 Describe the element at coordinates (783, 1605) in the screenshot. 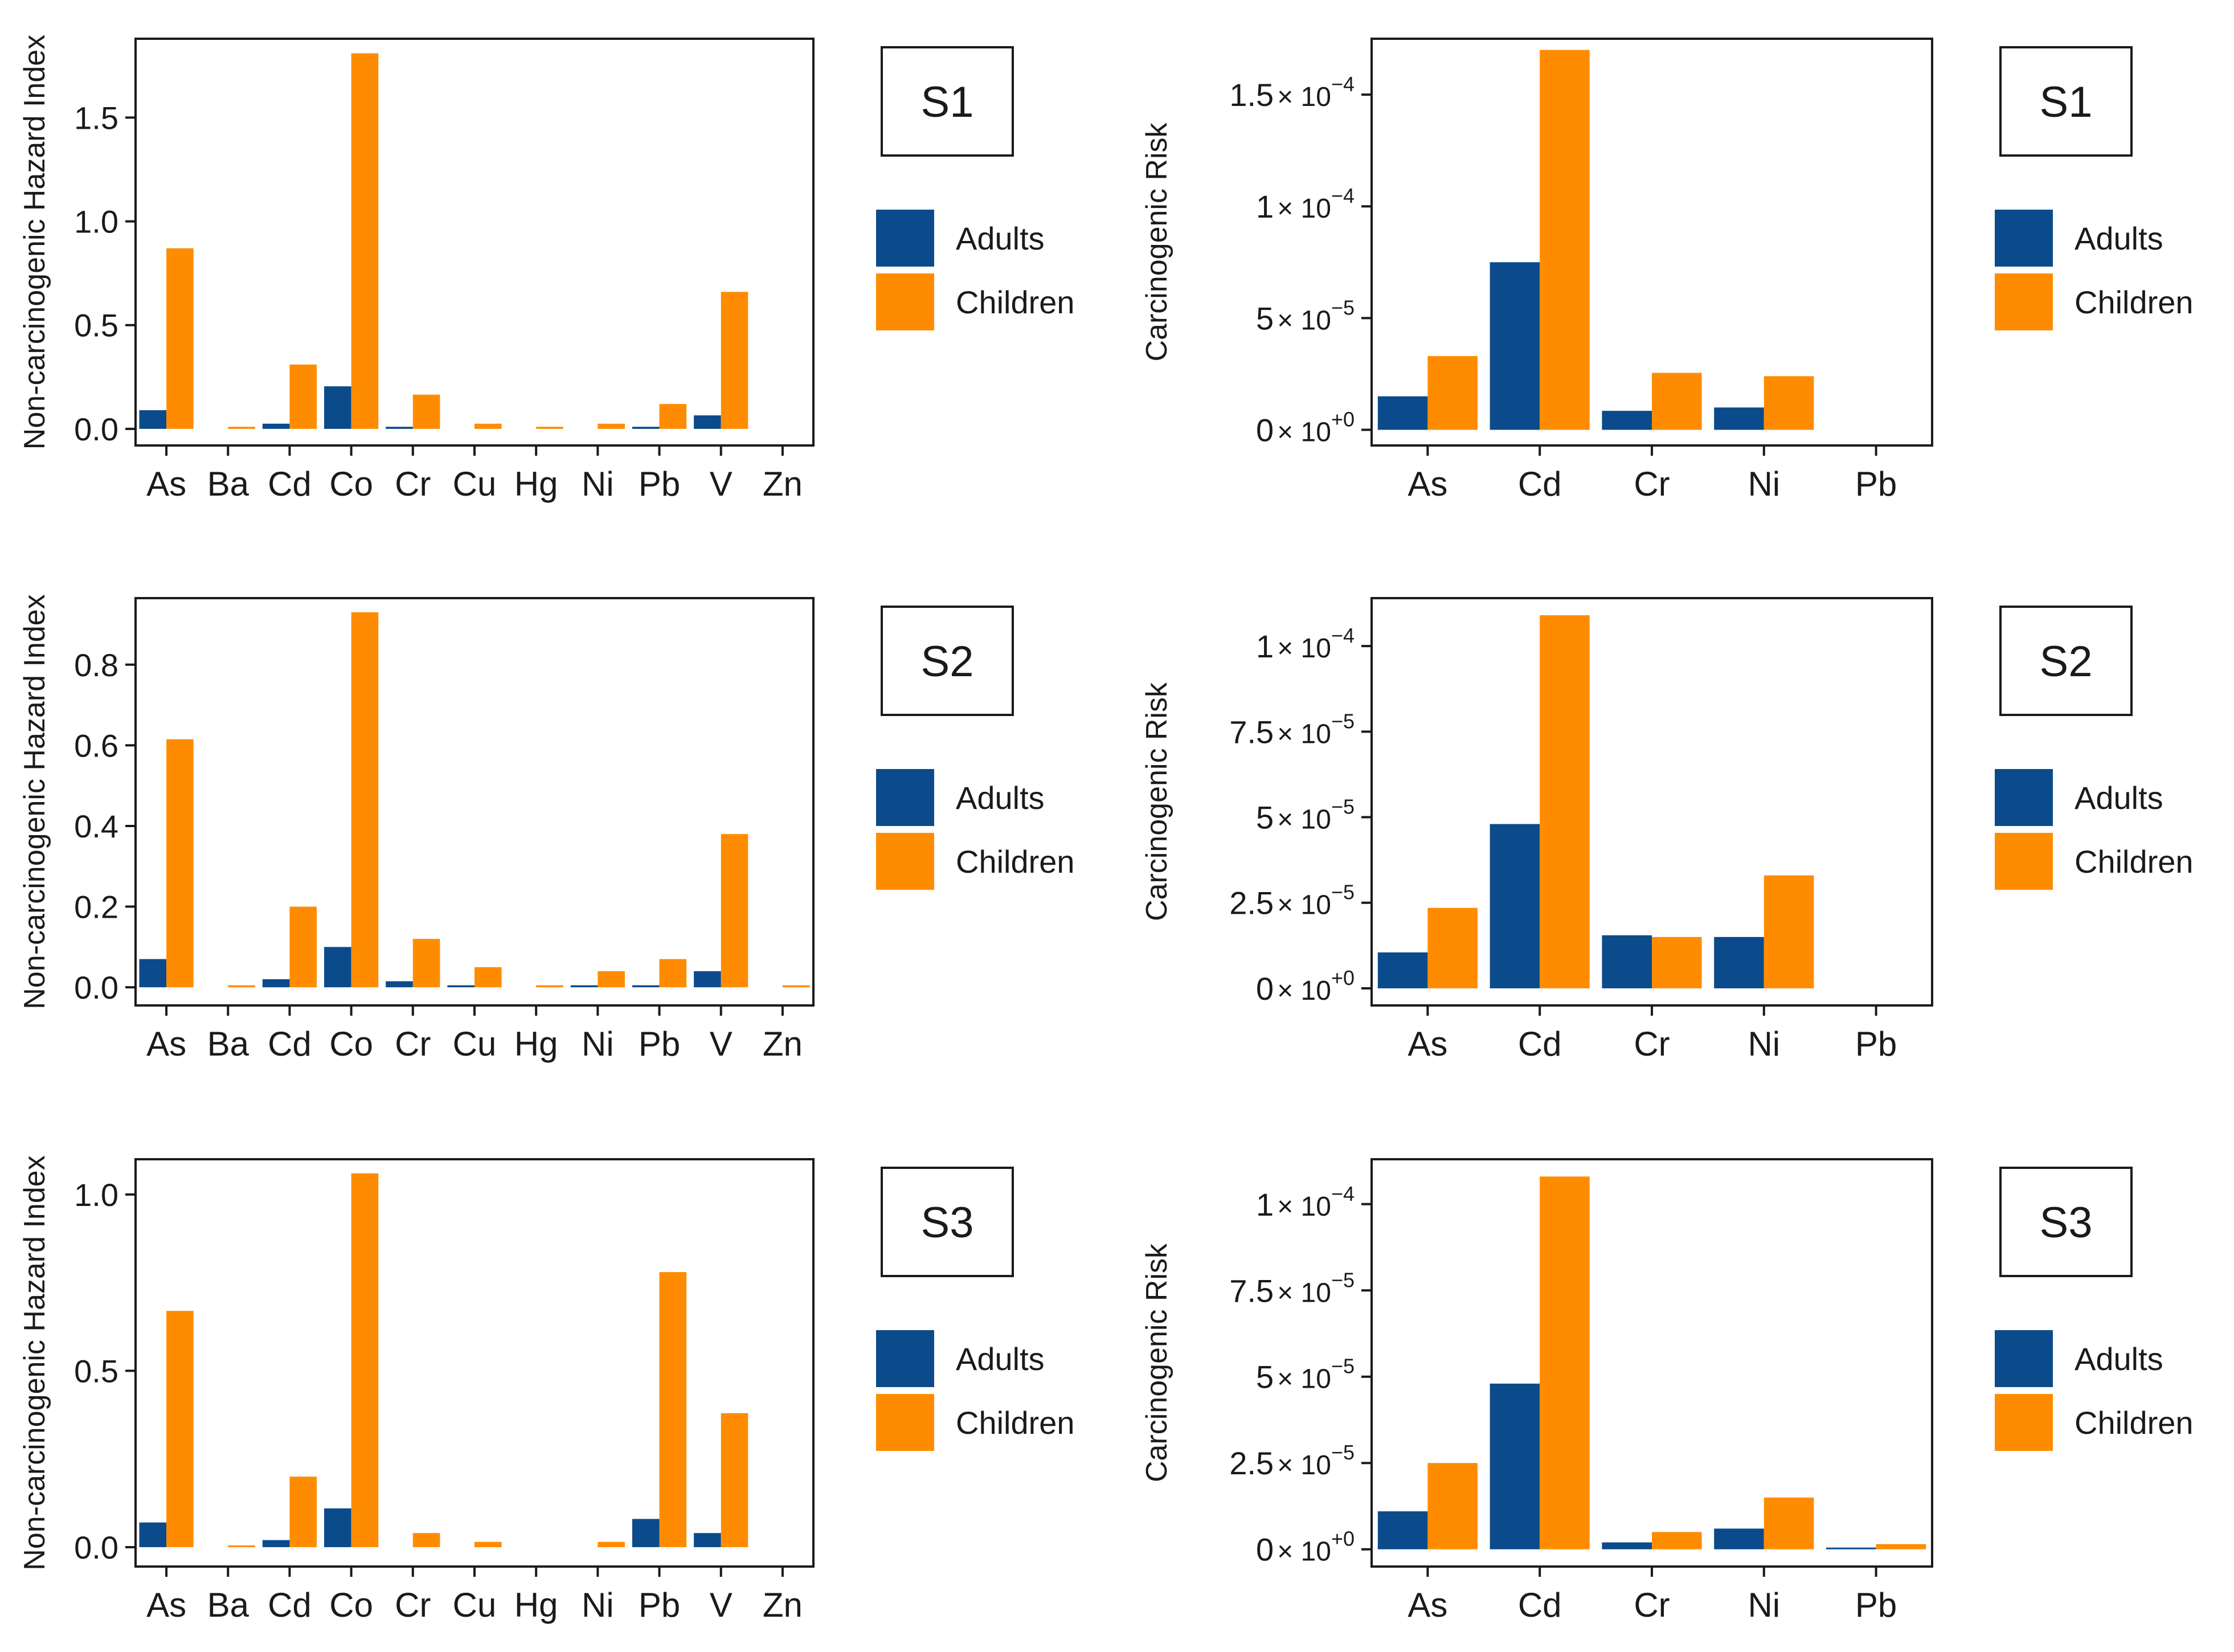

I see `x-tick-label: Zn` at that location.